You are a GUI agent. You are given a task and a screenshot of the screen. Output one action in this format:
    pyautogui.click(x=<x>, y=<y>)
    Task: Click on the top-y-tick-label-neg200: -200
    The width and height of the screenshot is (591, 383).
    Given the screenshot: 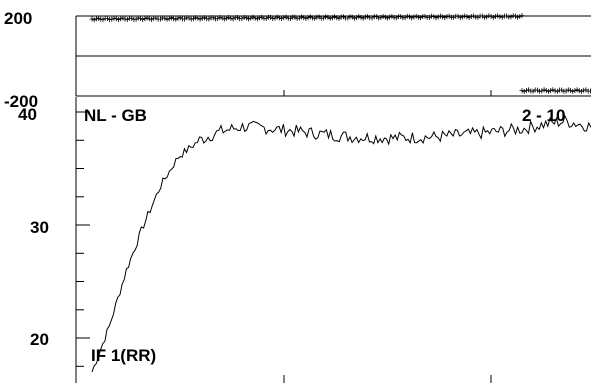 What is the action you would take?
    pyautogui.click(x=21, y=101)
    